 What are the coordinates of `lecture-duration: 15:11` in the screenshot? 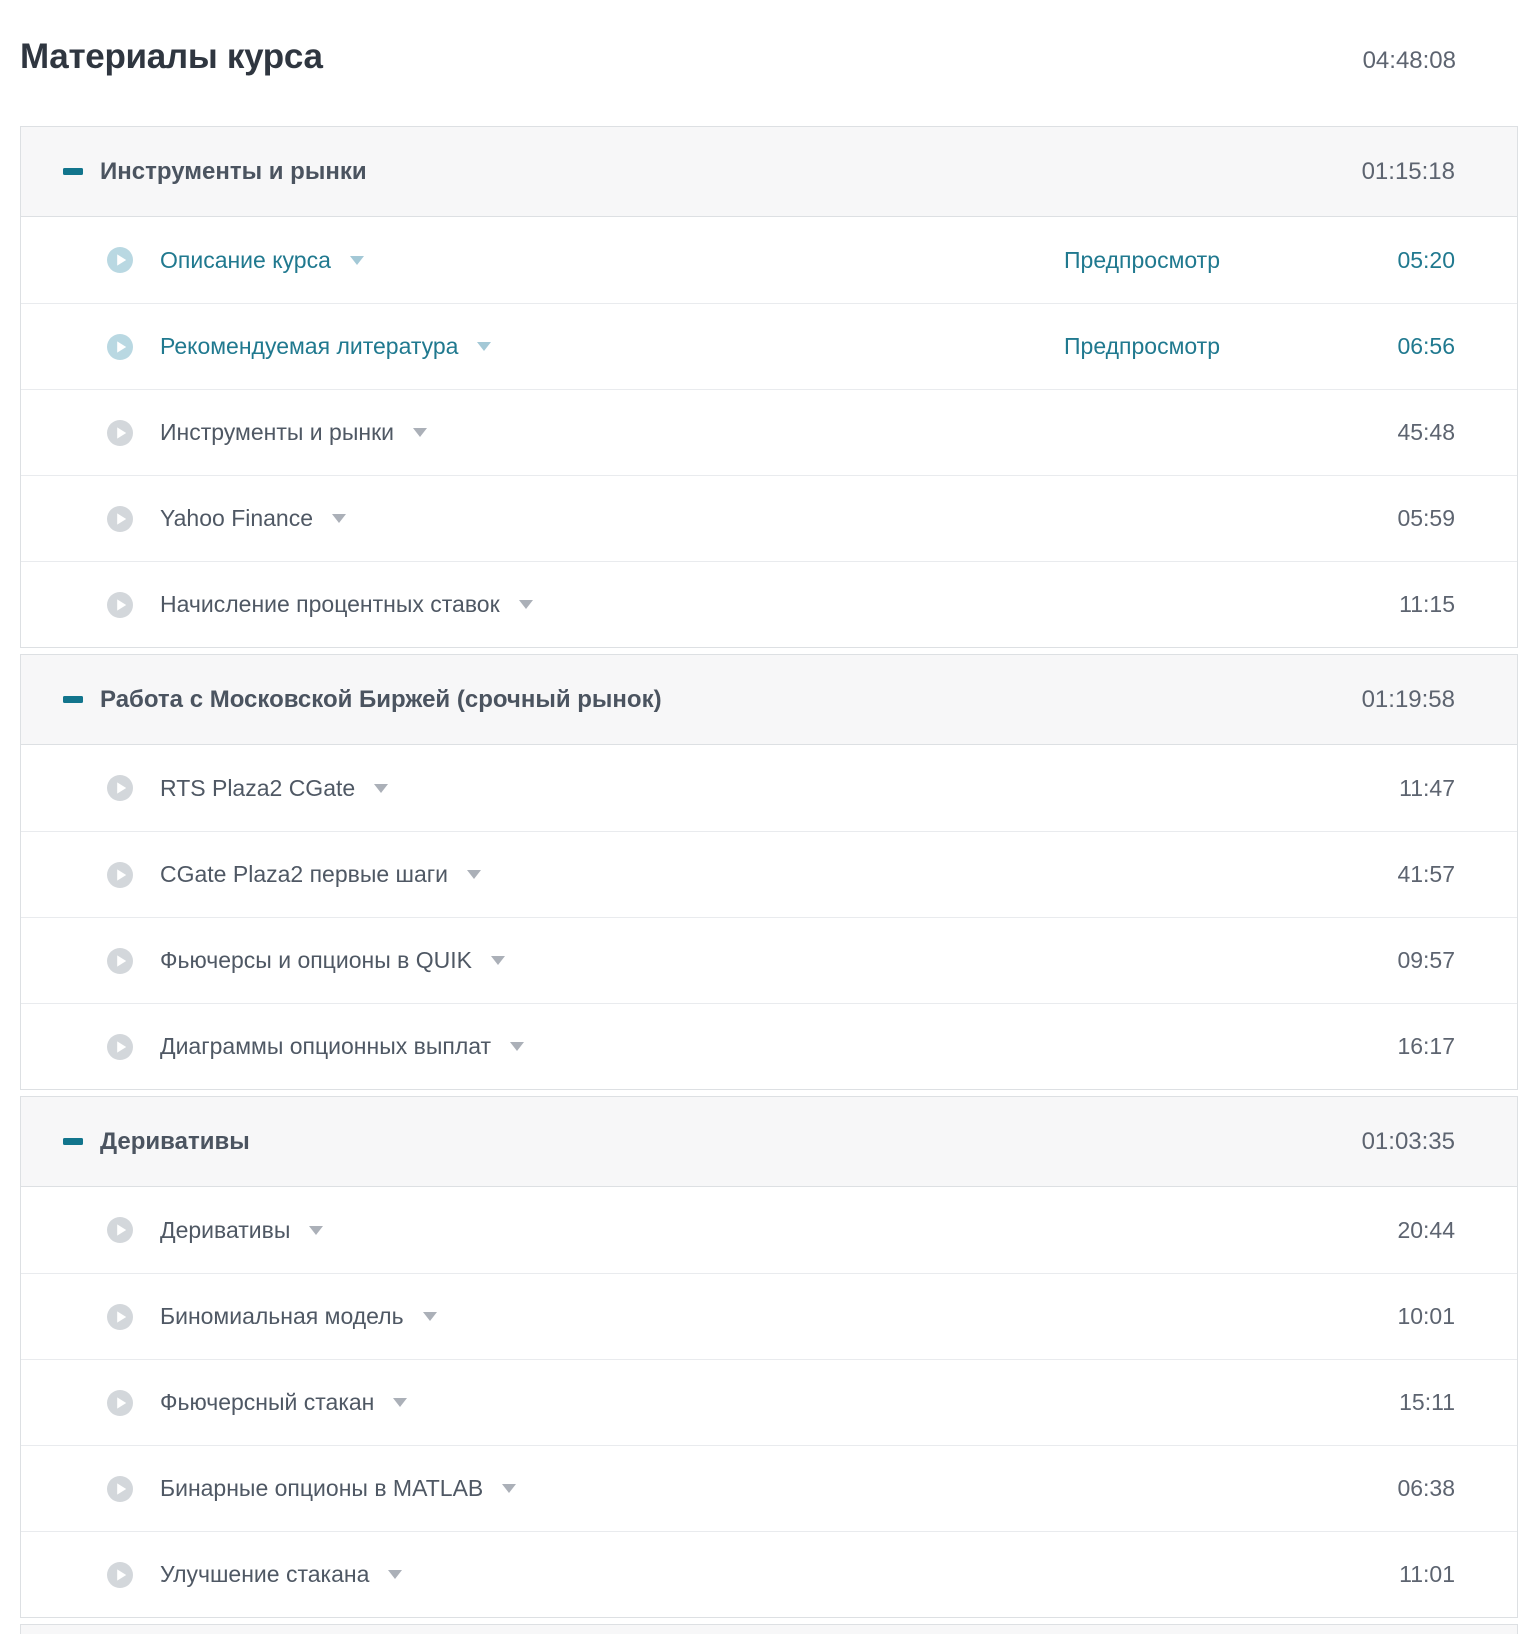 It's located at (1427, 1402).